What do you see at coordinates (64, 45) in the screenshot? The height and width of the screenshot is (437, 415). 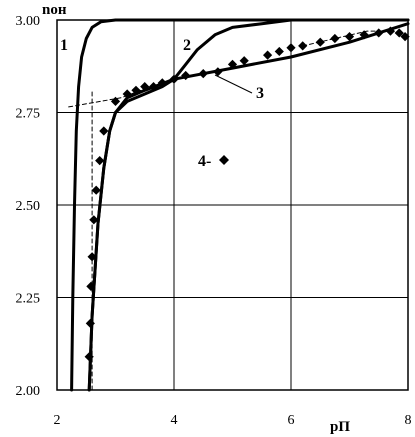 I see `curve-label-1: 1` at bounding box center [64, 45].